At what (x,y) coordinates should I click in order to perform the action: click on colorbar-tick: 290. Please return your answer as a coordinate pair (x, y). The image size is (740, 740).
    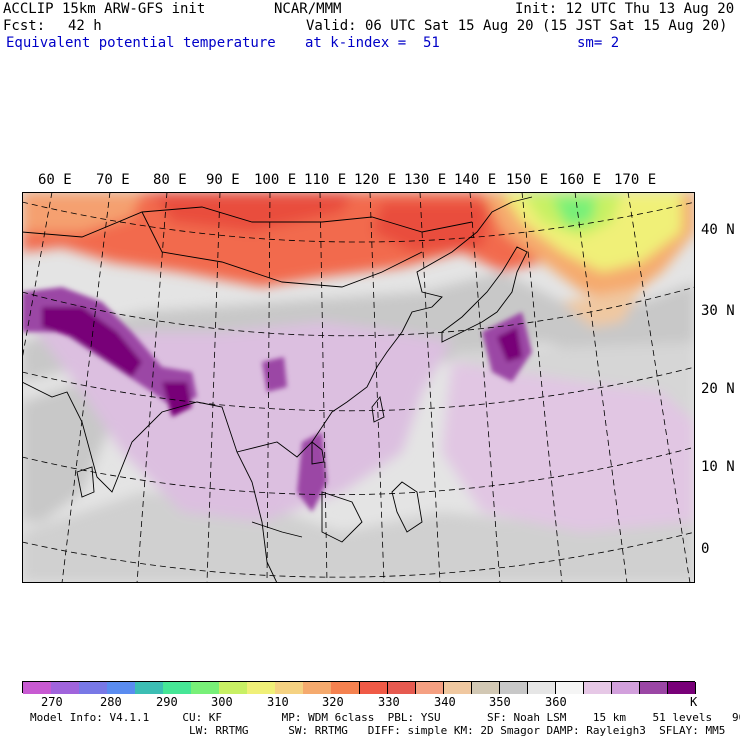
    Looking at the image, I should click on (167, 702).